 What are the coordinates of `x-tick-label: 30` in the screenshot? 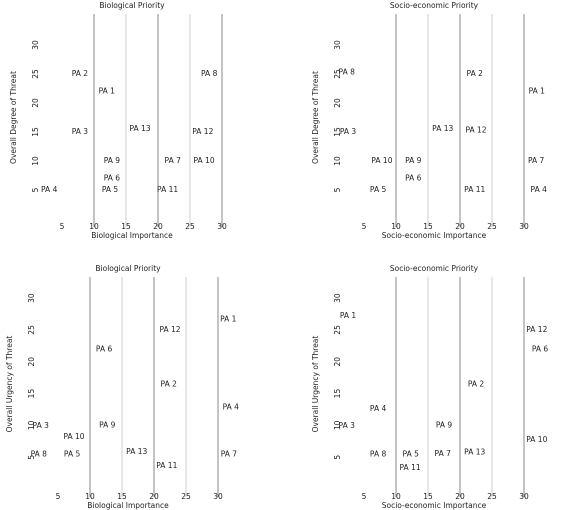 It's located at (524, 496).